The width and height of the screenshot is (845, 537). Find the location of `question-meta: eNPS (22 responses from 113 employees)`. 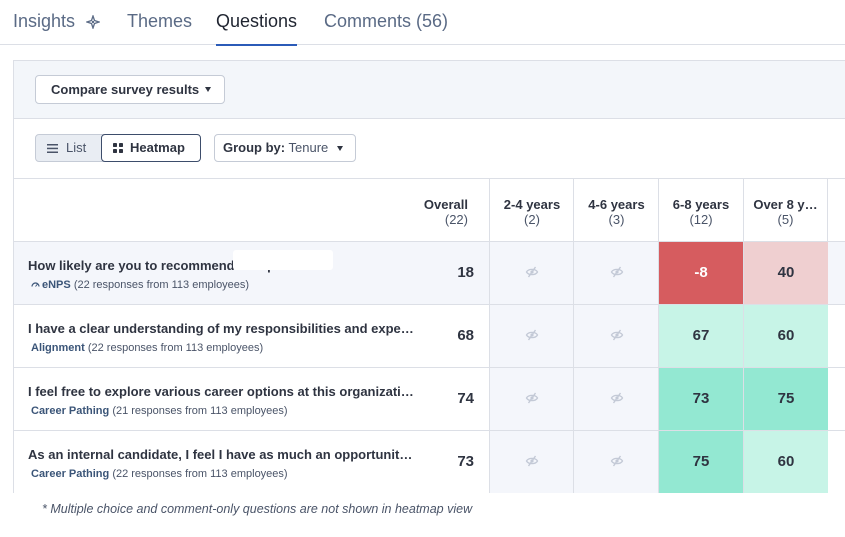

question-meta: eNPS (22 responses from 113 employees) is located at coordinates (140, 285).